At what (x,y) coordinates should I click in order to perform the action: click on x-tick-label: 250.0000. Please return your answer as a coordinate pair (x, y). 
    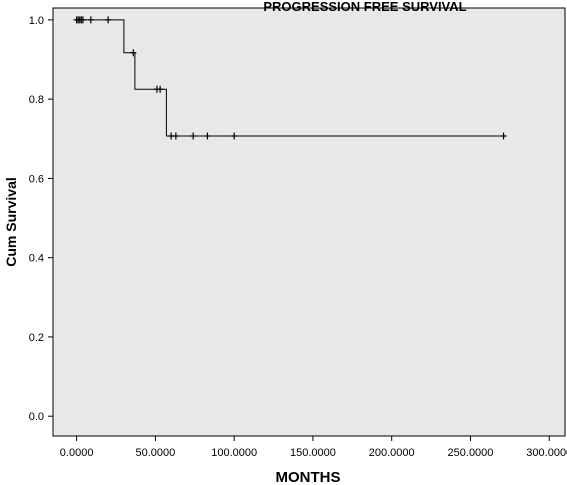
    Looking at the image, I should click on (471, 453).